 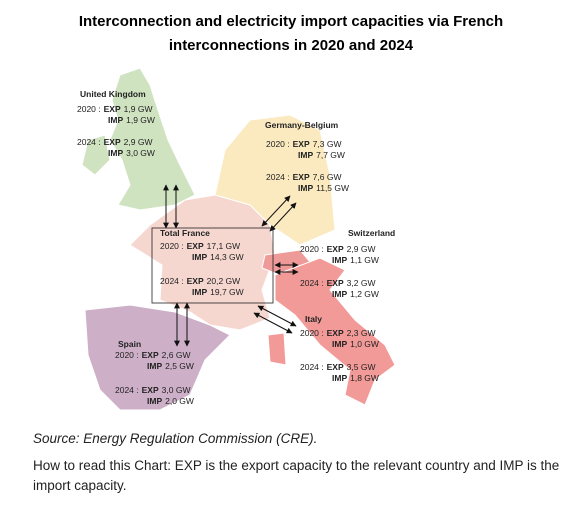 What do you see at coordinates (212, 265) in the screenshot?
I see `france-box` at bounding box center [212, 265].